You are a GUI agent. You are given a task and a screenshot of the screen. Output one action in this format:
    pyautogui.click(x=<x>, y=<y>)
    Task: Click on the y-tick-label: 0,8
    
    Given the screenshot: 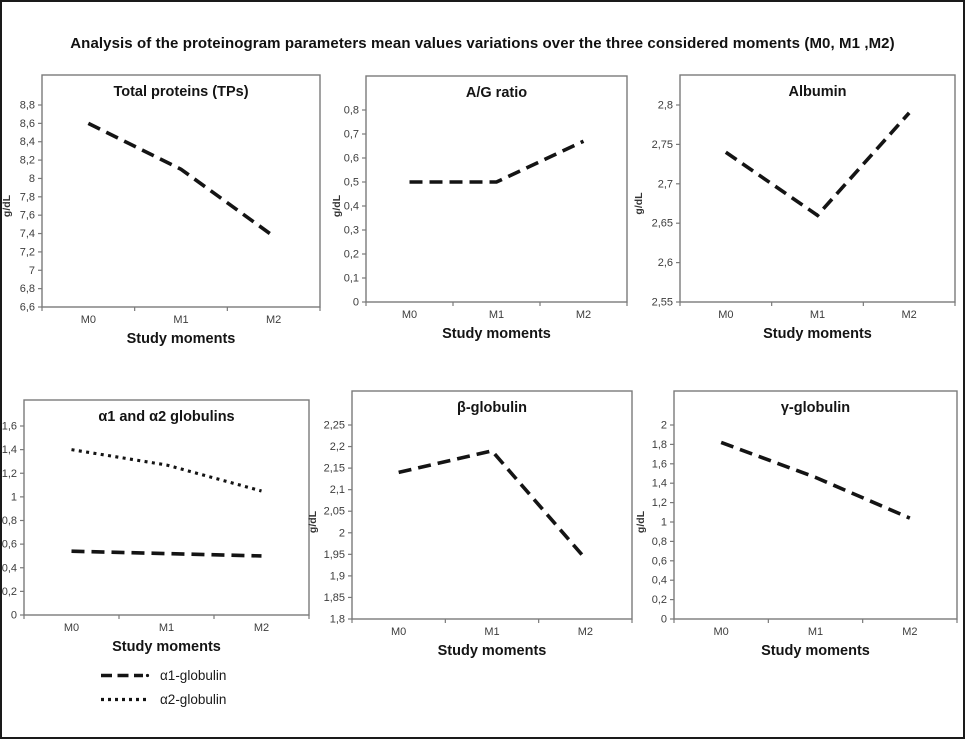 What is the action you would take?
    pyautogui.click(x=9, y=521)
    